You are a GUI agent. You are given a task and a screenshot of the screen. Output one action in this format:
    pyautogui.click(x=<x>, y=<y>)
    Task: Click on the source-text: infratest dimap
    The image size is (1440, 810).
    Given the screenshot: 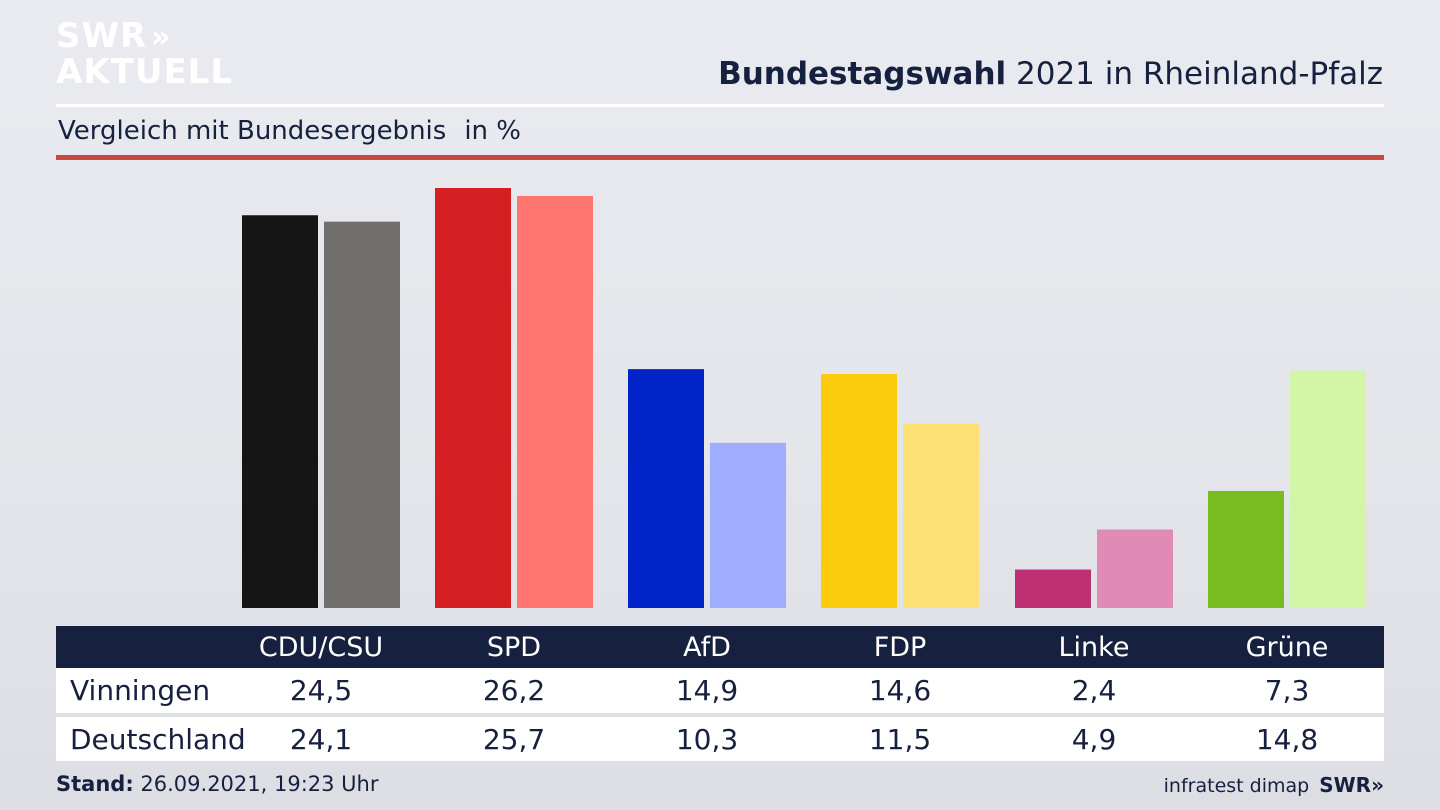 What is the action you would take?
    pyautogui.click(x=1236, y=786)
    